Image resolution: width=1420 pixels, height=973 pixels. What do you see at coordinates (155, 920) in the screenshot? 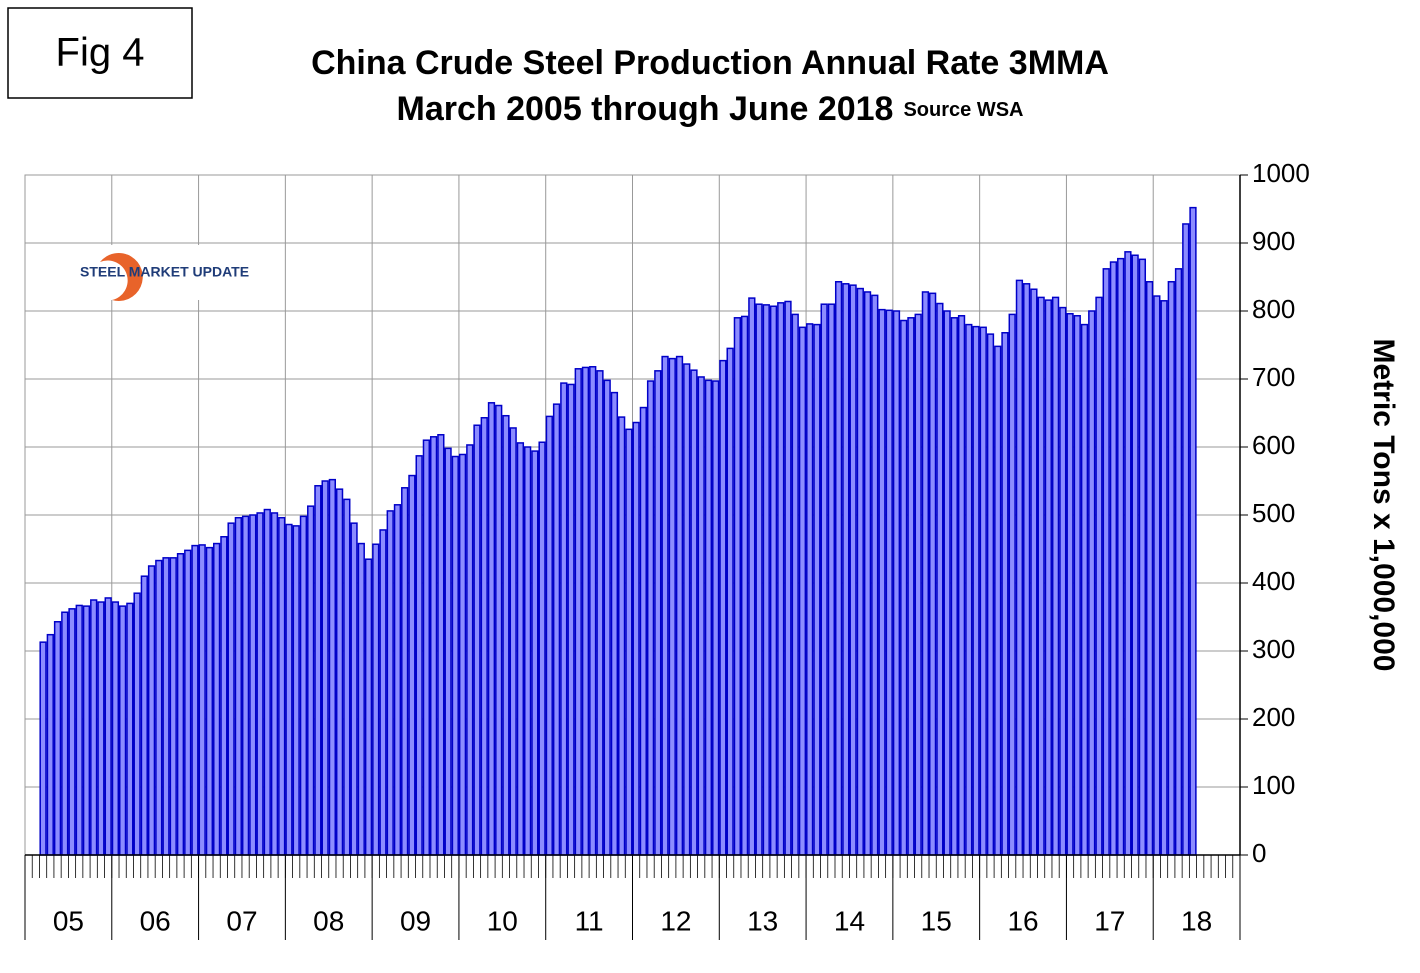
I see `x-tick-label: 06` at bounding box center [155, 920].